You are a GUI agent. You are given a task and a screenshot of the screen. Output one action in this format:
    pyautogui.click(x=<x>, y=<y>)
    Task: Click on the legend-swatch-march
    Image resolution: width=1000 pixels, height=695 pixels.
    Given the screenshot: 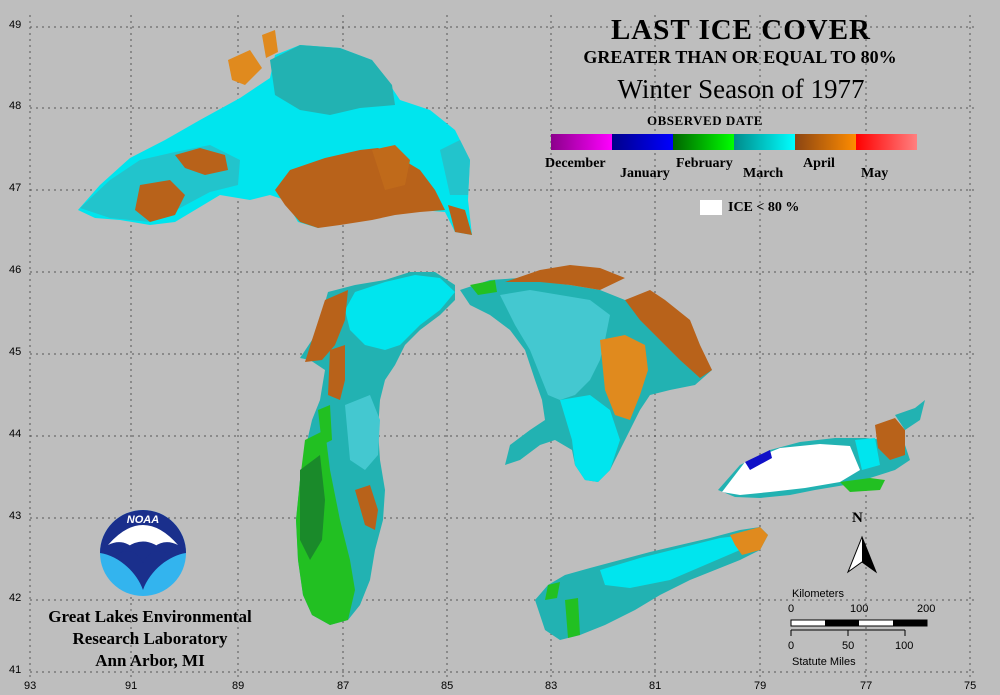 What is the action you would take?
    pyautogui.click(x=764, y=142)
    